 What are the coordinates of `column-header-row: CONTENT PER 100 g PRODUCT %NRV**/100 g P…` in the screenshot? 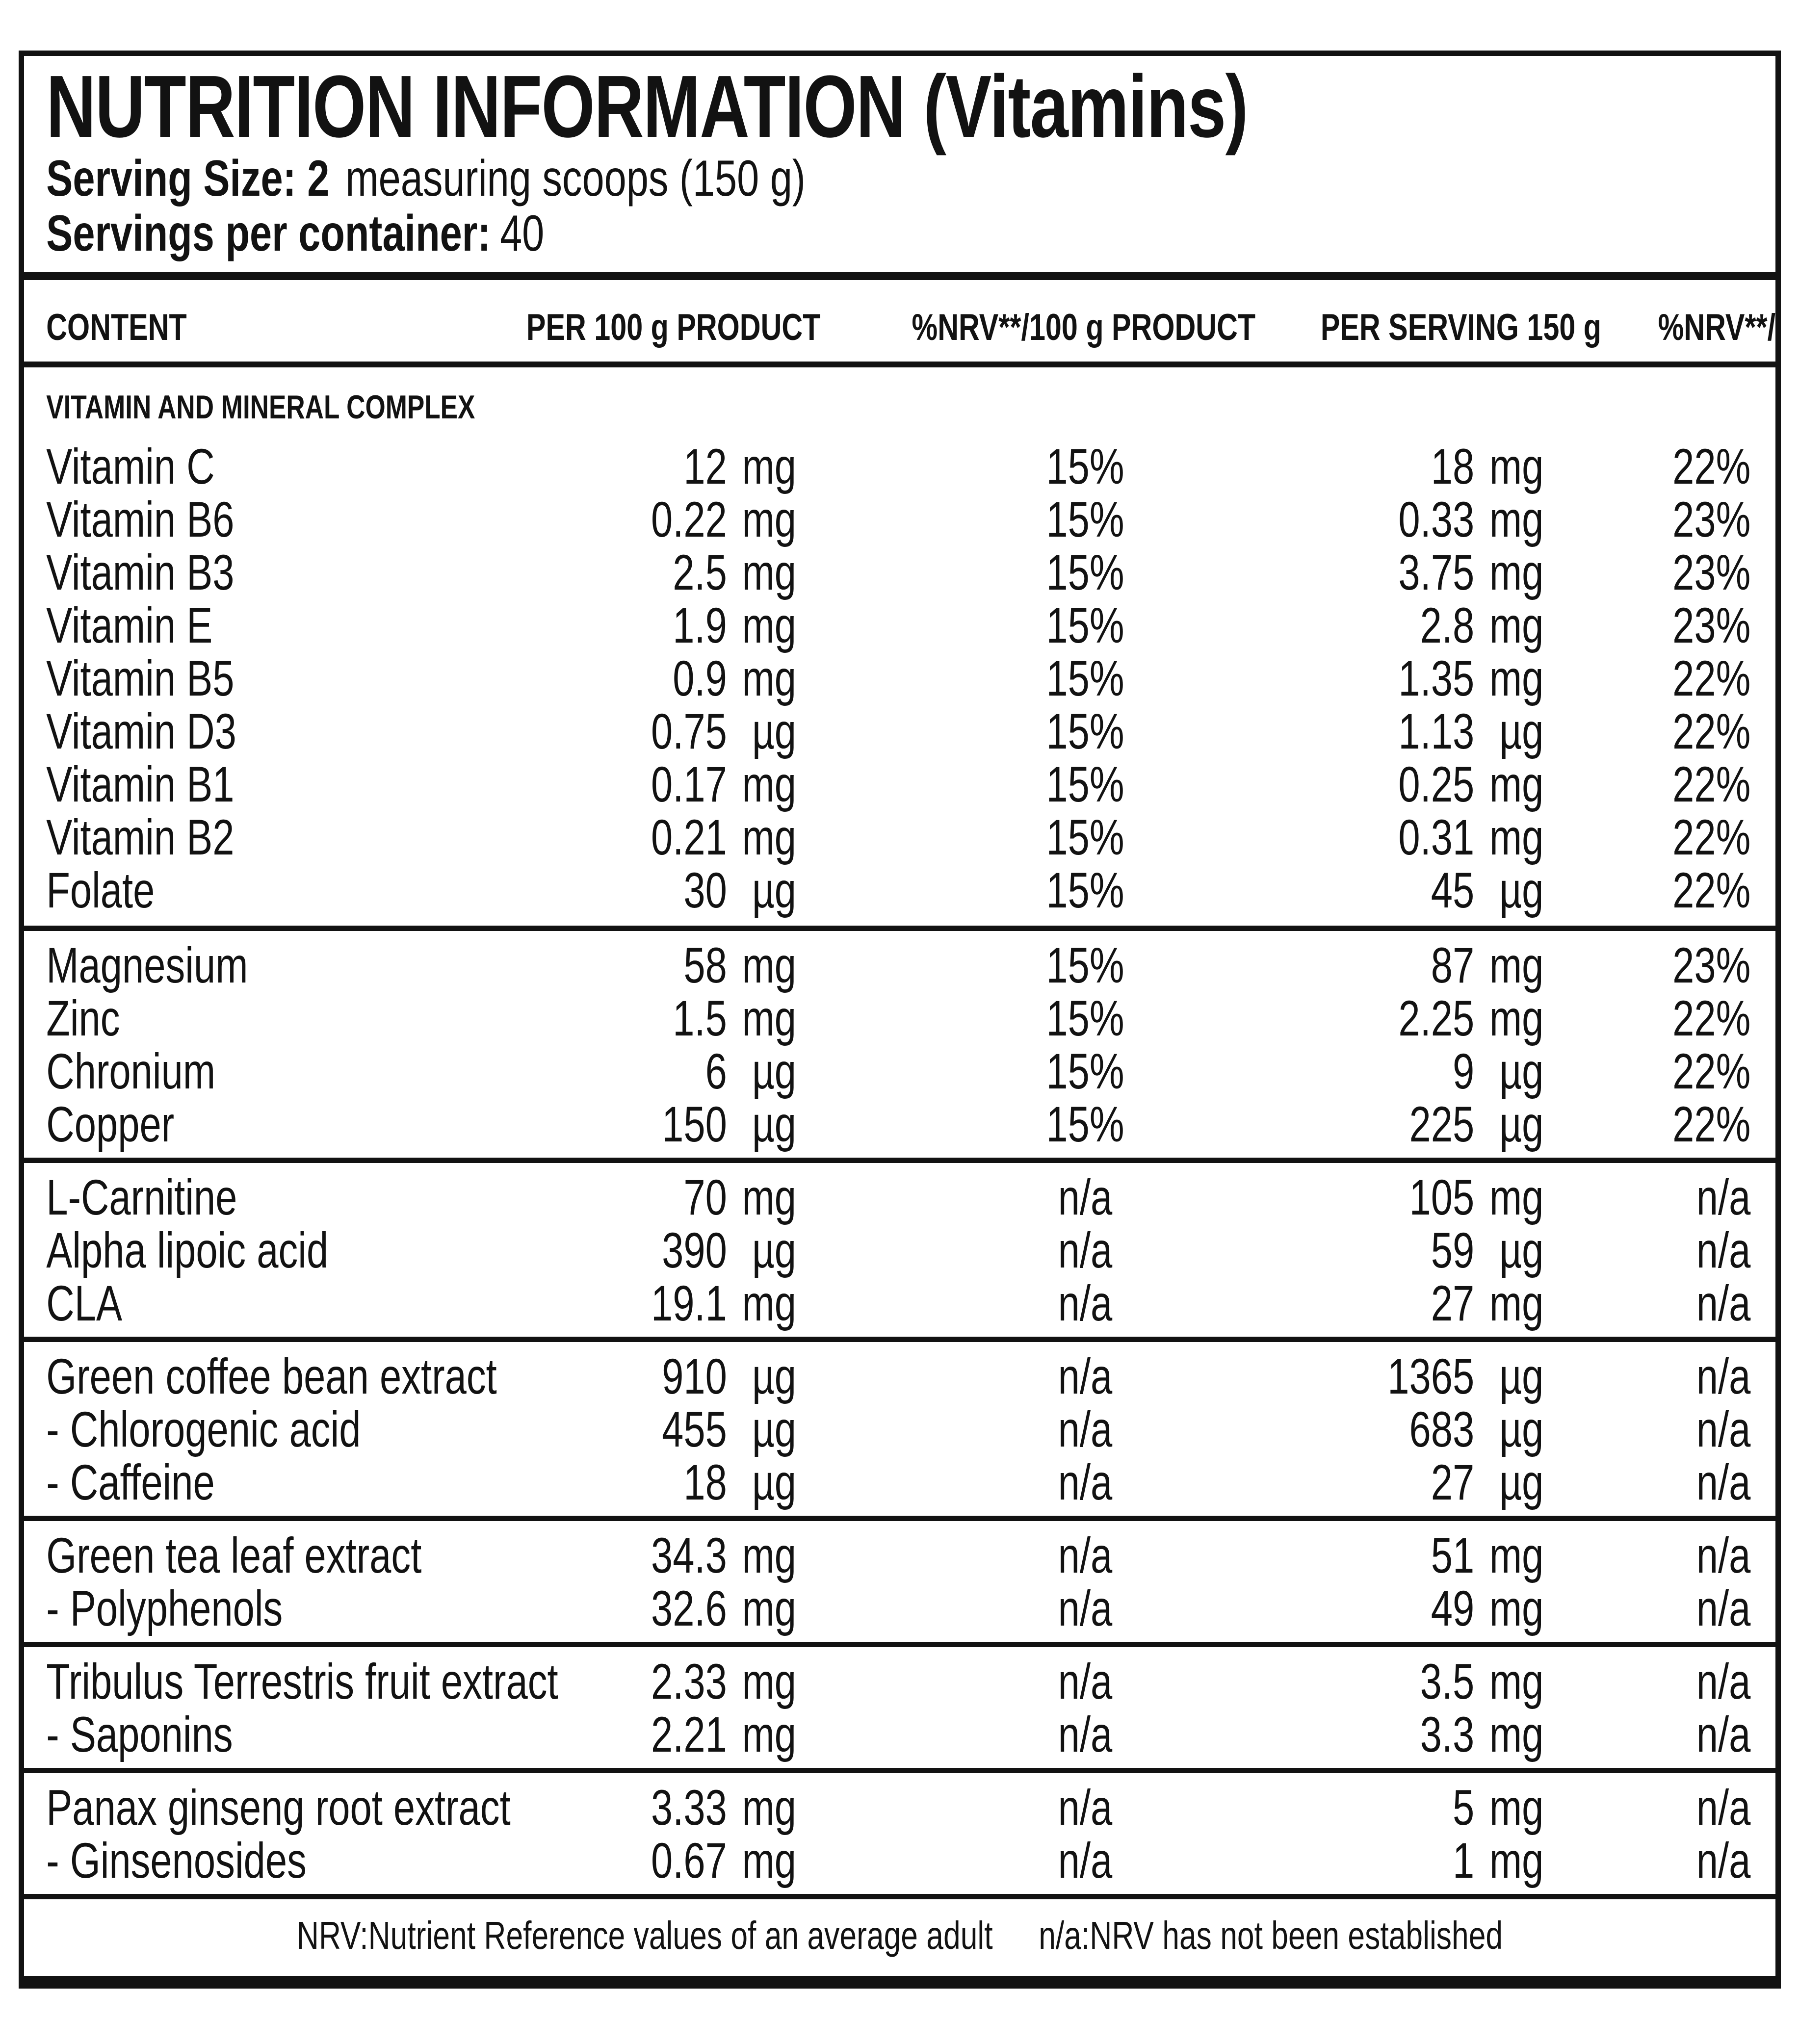 It's located at (899, 321).